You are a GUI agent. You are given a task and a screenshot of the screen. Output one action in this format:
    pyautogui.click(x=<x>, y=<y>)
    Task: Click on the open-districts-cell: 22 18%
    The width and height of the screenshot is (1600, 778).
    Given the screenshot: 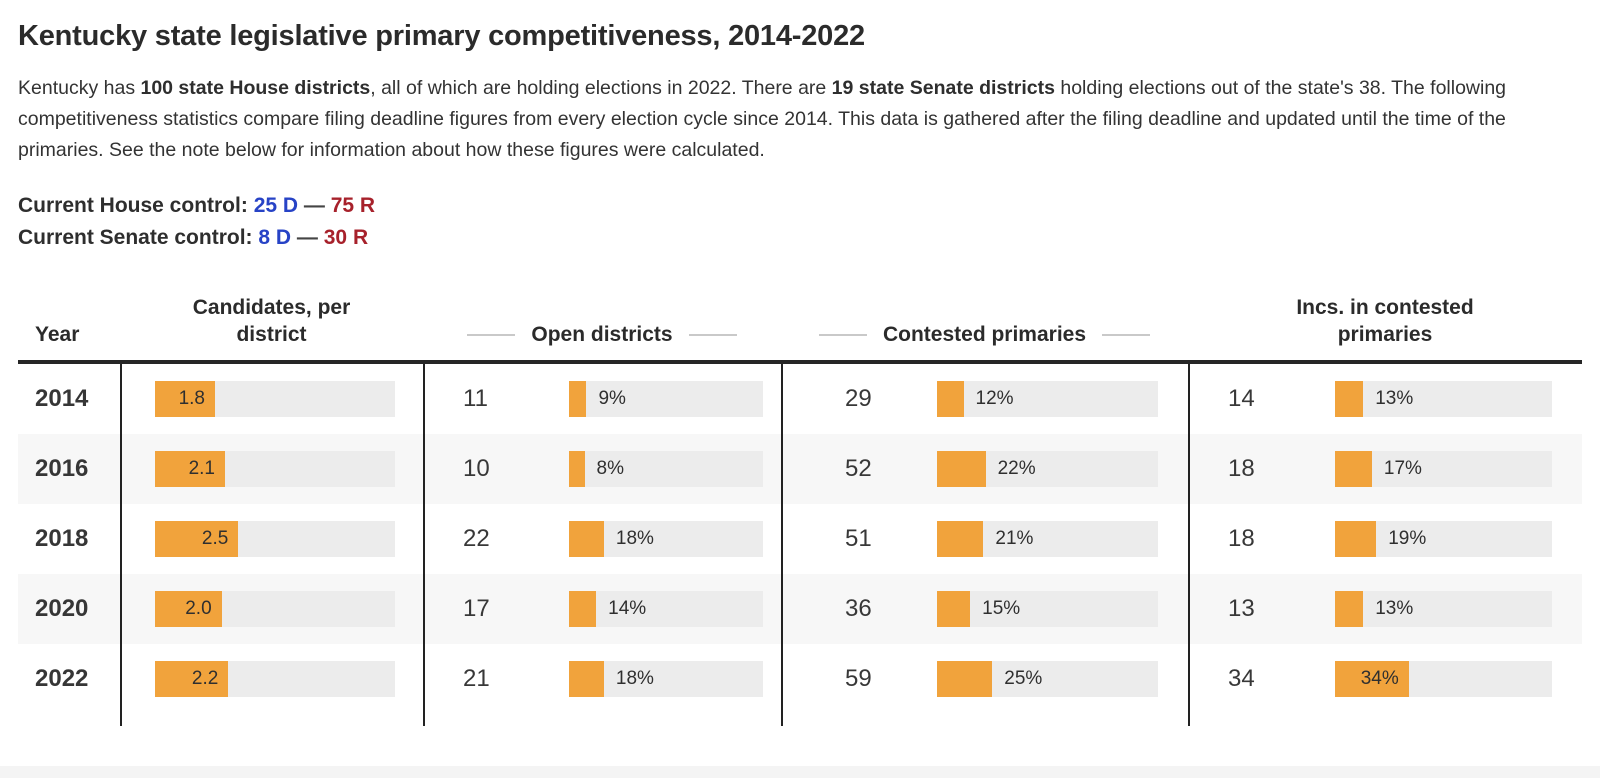 What is the action you would take?
    pyautogui.click(x=602, y=539)
    